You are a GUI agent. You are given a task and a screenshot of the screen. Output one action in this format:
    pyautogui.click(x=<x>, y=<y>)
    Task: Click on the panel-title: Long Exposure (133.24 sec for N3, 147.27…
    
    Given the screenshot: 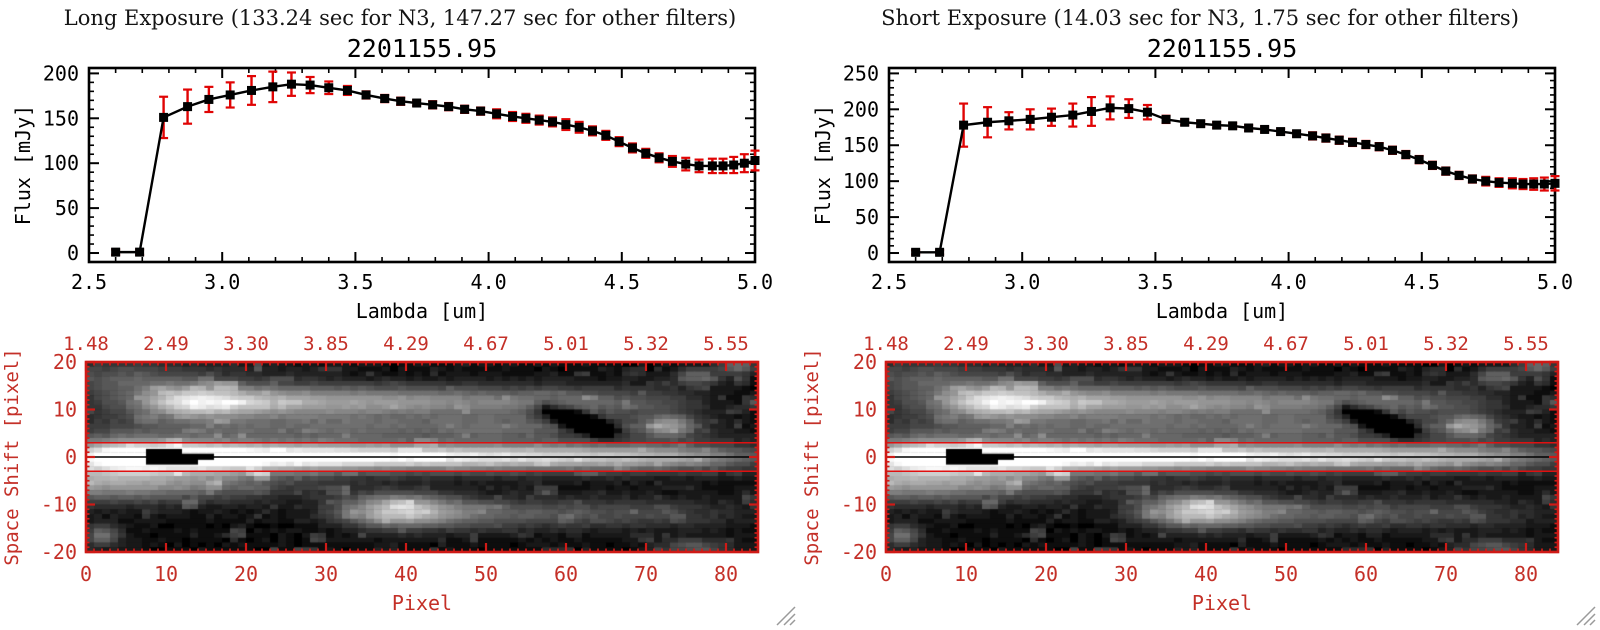 What is the action you would take?
    pyautogui.click(x=400, y=18)
    